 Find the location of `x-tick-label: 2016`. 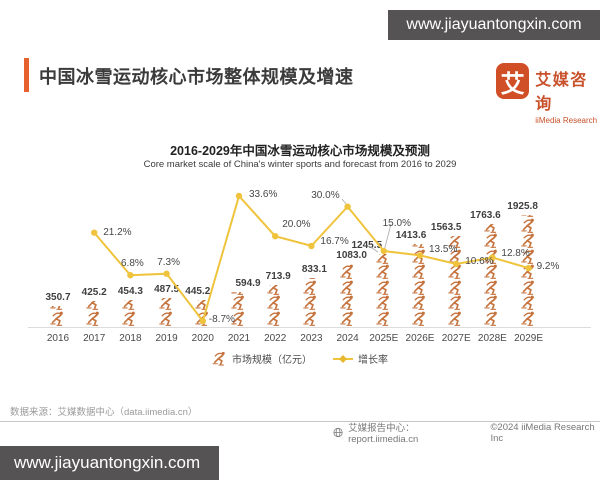

x-tick-label: 2016 is located at coordinates (58, 338).